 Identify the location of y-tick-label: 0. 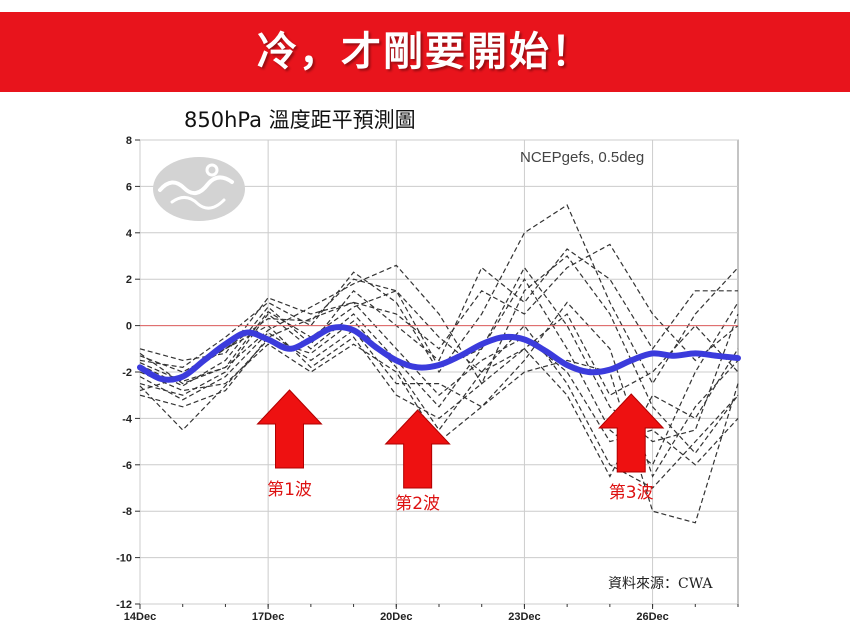
(129, 327).